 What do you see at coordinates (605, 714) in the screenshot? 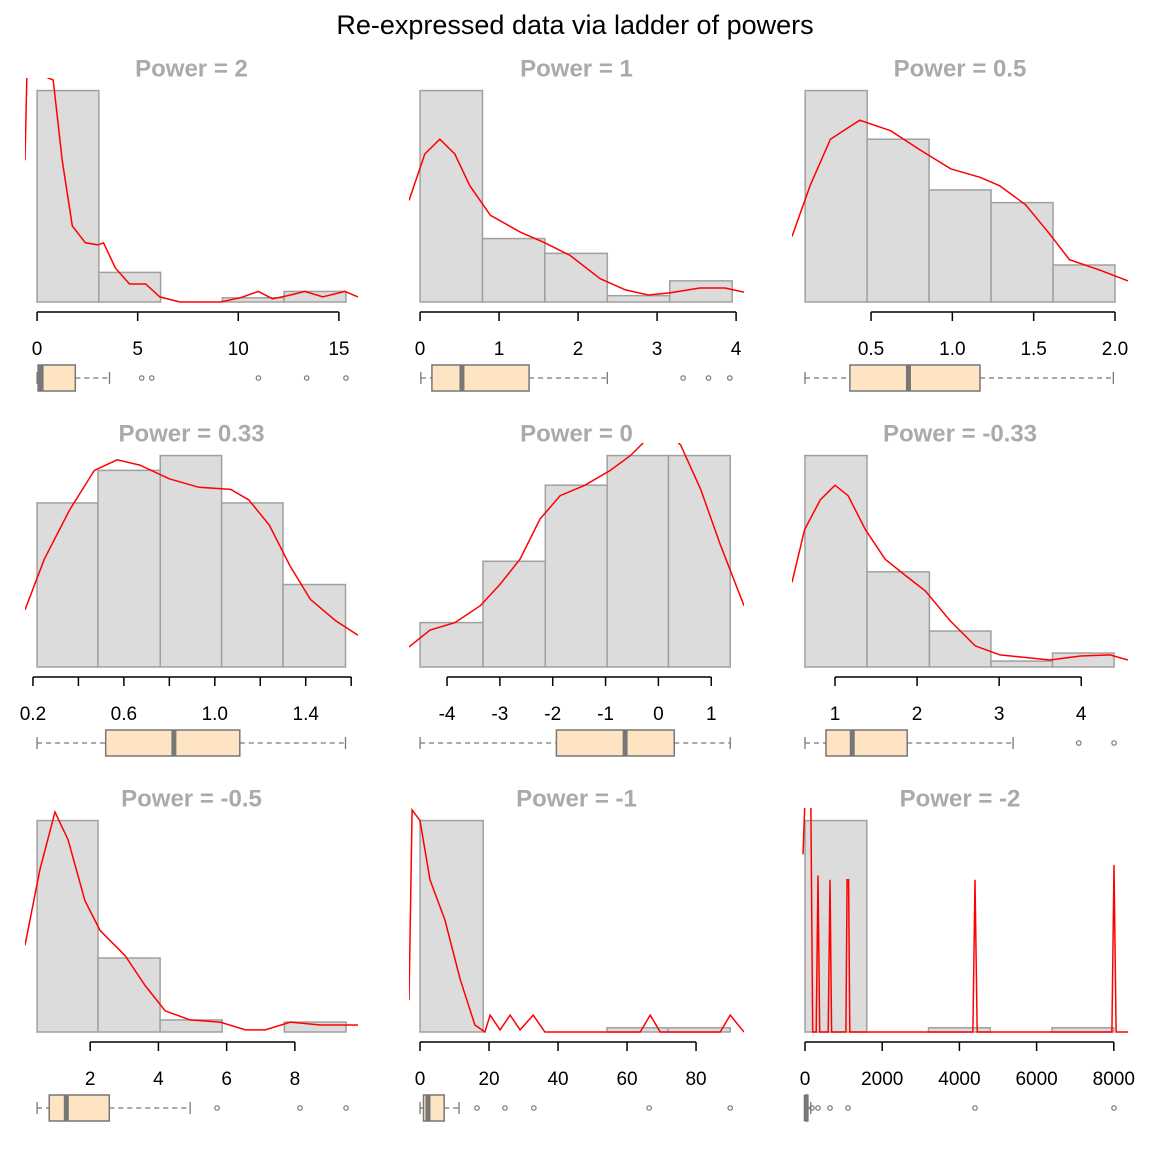
I see `x-tick-label: -1` at bounding box center [605, 714].